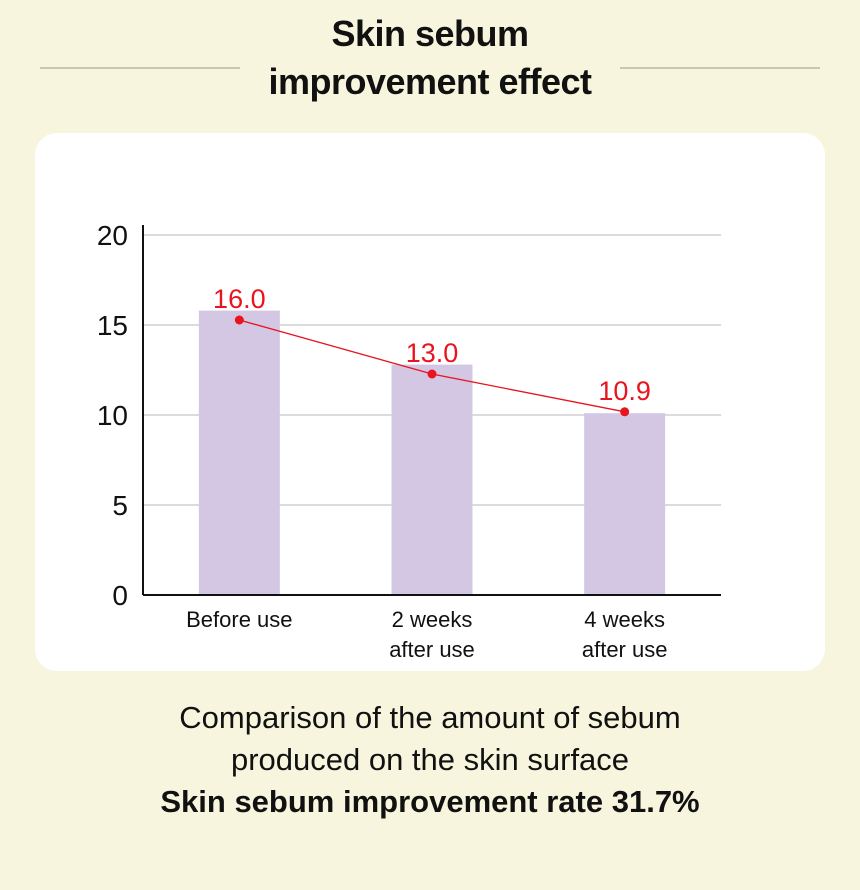 This screenshot has width=860, height=890. Describe the element at coordinates (112, 235) in the screenshot. I see `y-tick-label: 20` at that location.